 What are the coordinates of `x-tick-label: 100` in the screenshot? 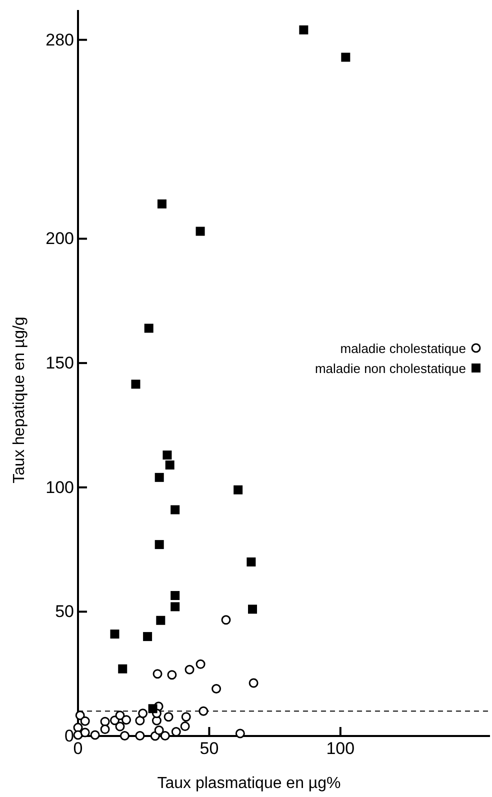 It's located at (340, 748).